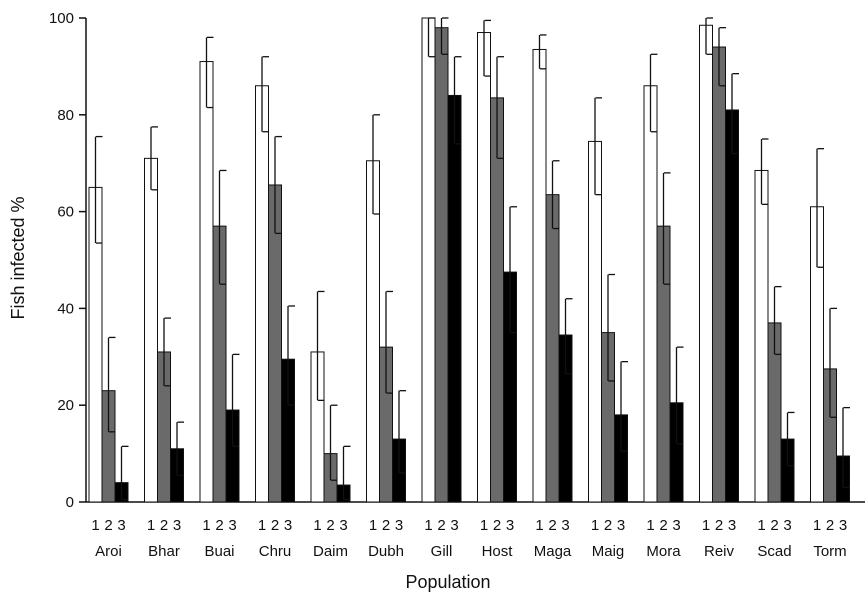 The height and width of the screenshot is (599, 865). What do you see at coordinates (608, 551) in the screenshot?
I see `x-tick-label-maig: Maig` at bounding box center [608, 551].